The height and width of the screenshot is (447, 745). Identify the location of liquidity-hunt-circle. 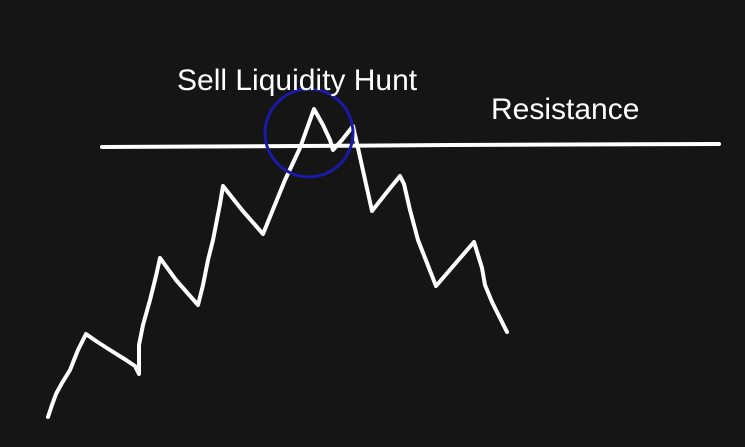
(309, 133).